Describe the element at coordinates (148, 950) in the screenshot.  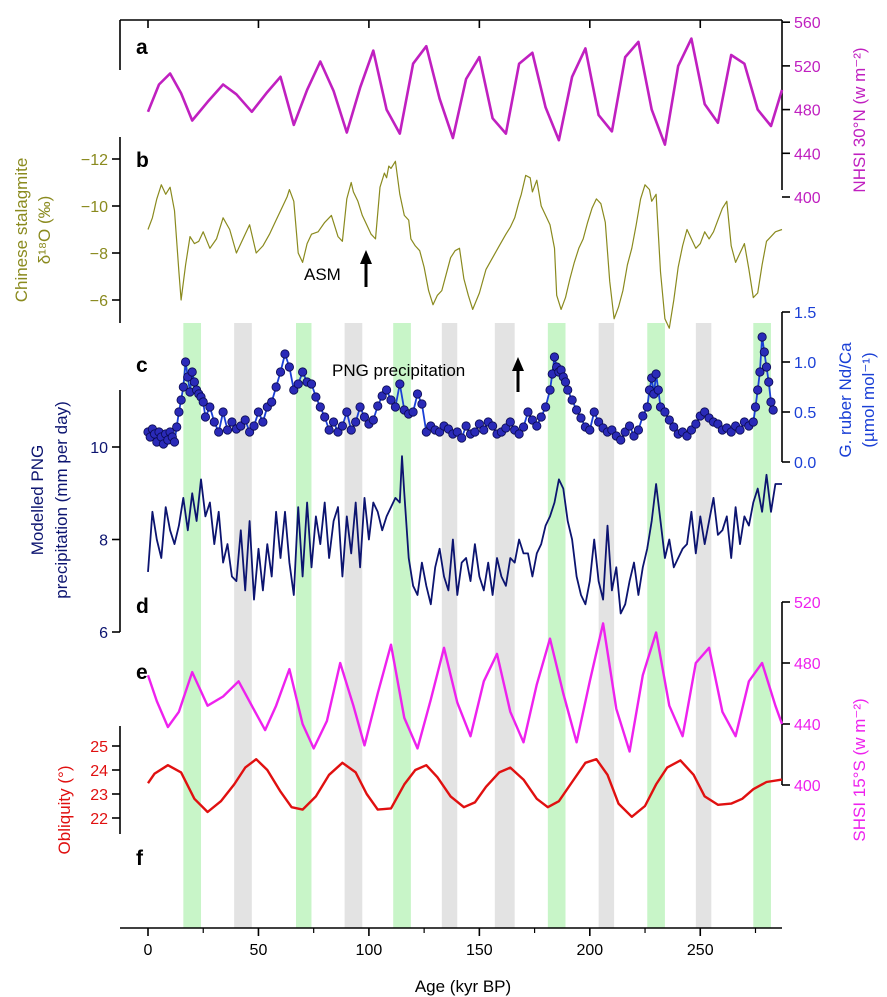
I see `x-tick-label-0: 0` at that location.